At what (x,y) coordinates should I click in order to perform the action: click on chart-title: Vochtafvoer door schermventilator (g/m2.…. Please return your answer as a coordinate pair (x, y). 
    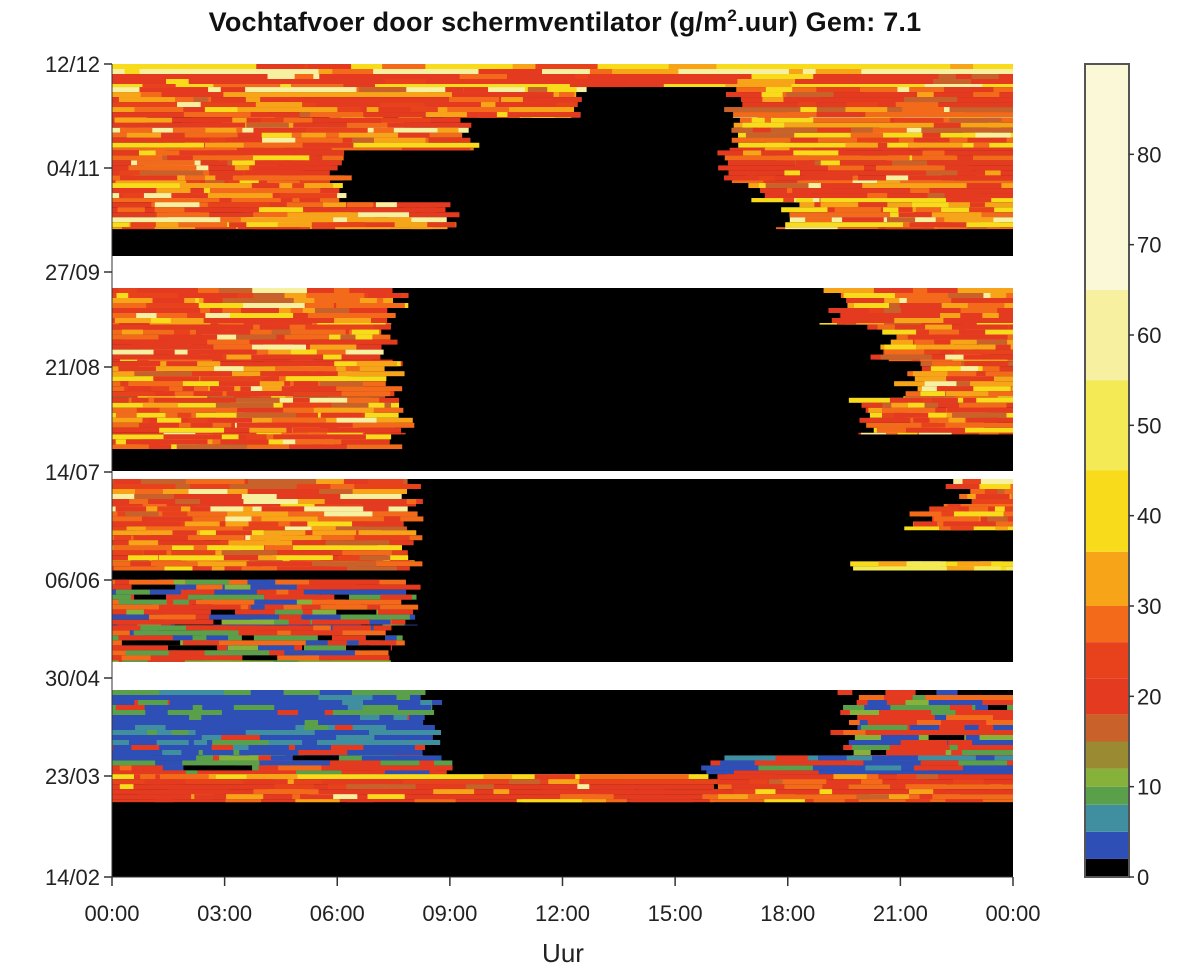
    Looking at the image, I should click on (565, 21).